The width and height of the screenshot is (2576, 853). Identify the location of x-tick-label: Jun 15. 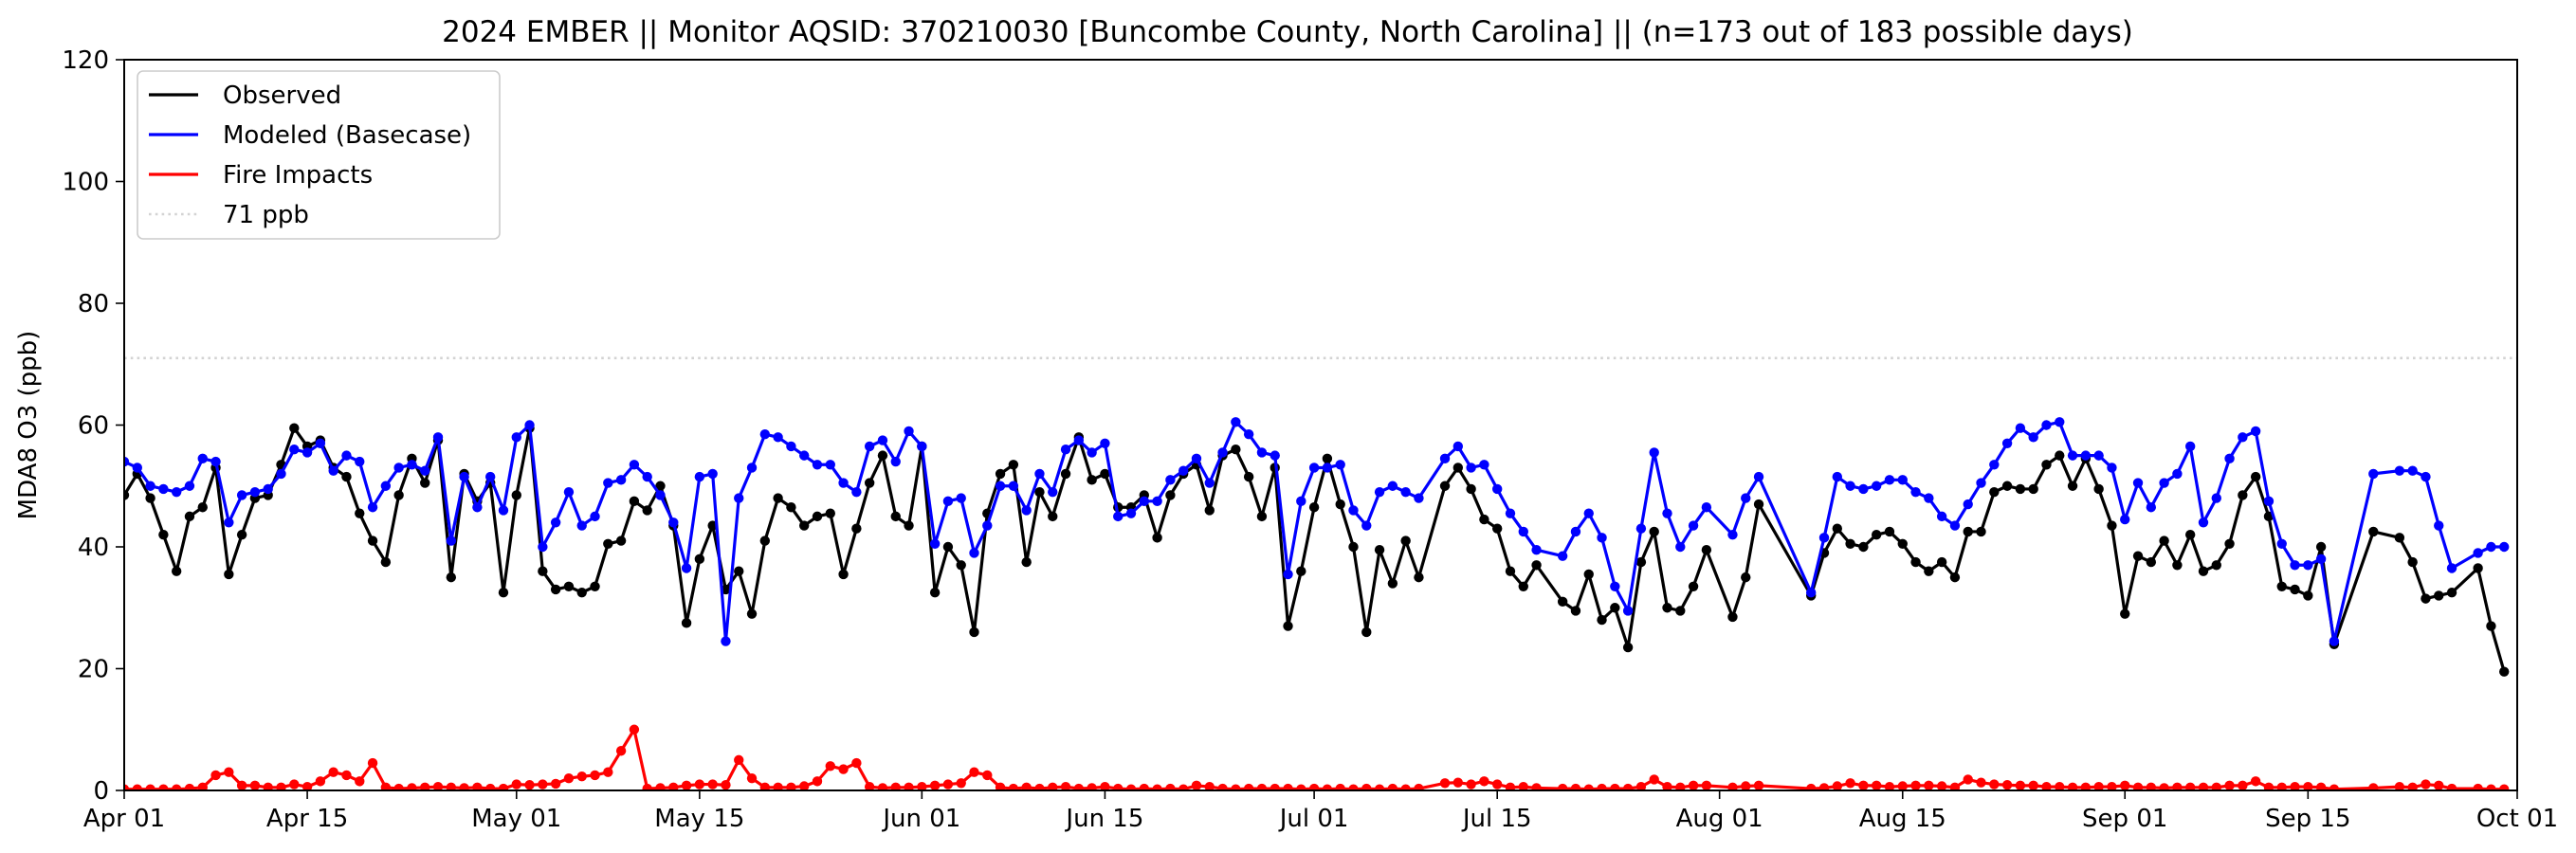
(1103, 819).